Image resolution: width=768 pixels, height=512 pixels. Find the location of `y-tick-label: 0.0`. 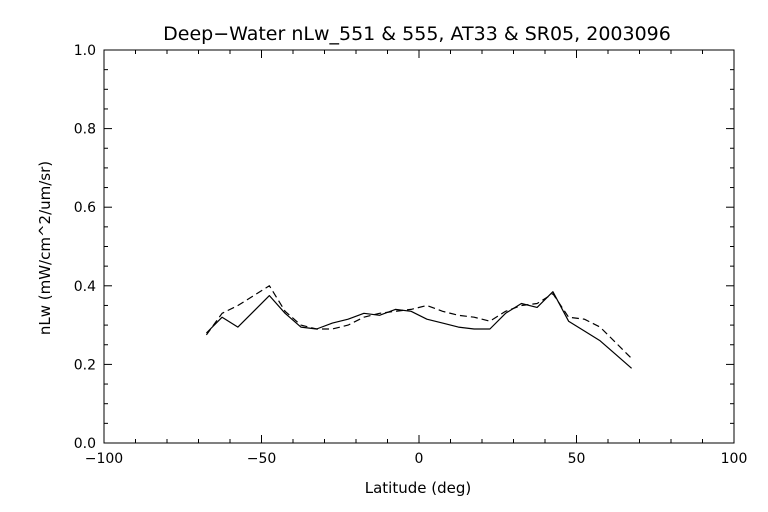

y-tick-label: 0.0 is located at coordinates (85, 444).